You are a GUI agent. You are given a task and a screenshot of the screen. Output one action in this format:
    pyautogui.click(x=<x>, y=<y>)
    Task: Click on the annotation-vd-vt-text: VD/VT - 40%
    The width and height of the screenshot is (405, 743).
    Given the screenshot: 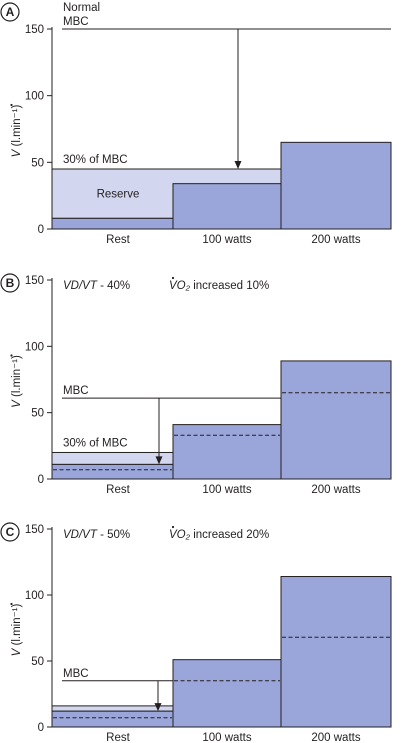 What is the action you would take?
    pyautogui.click(x=96, y=286)
    